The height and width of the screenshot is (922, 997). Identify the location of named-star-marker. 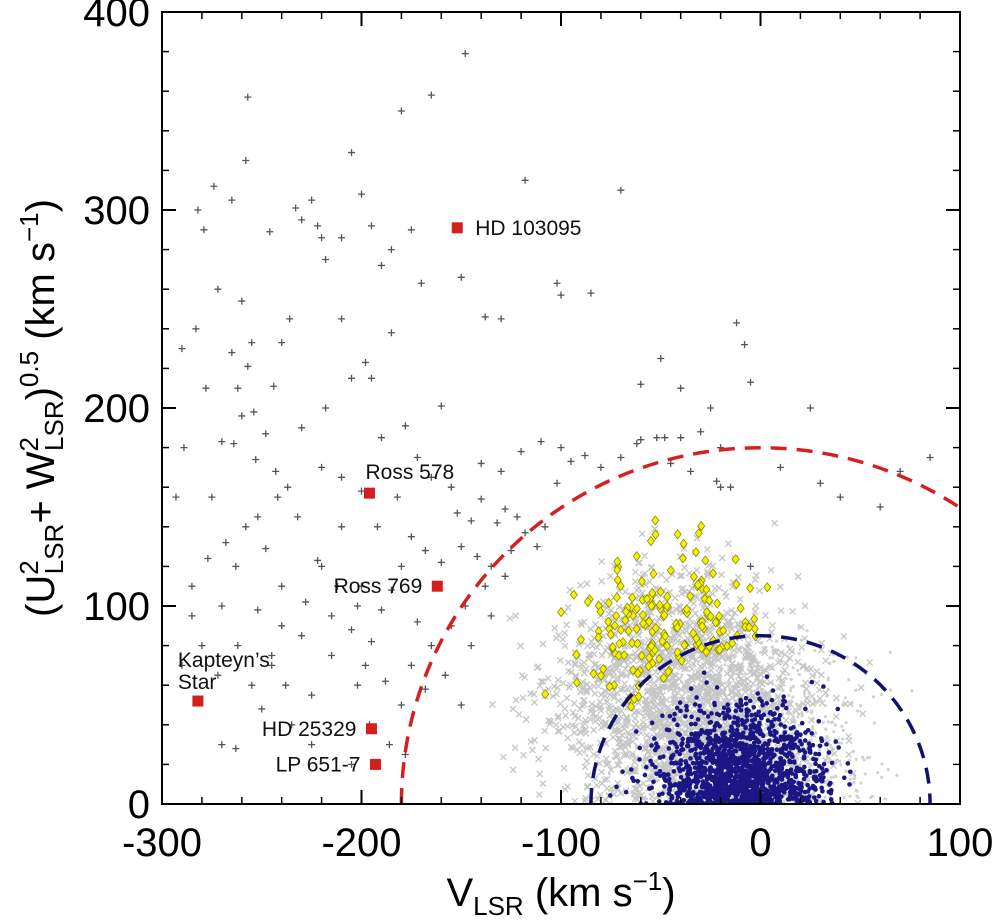
(369, 493).